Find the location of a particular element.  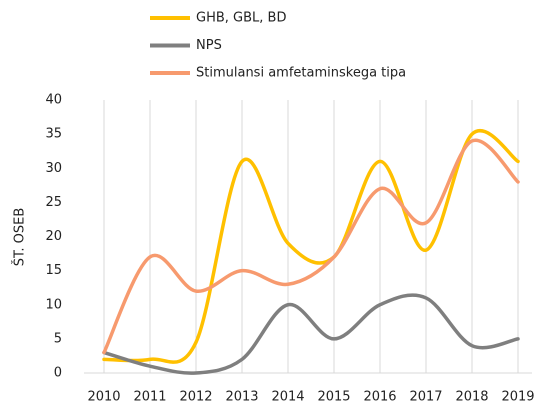

x-tick-label: 2014 is located at coordinates (287, 397).